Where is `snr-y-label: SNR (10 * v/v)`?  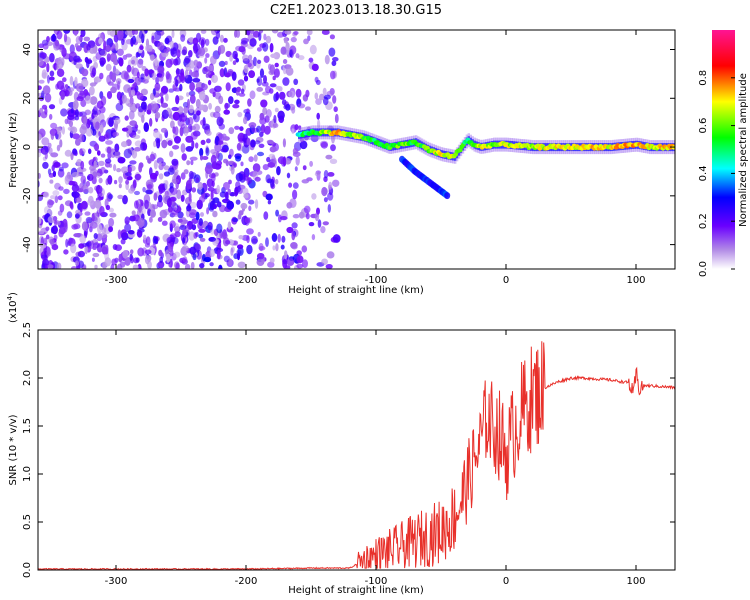 snr-y-label: SNR (10 * v/v) is located at coordinates (13, 449).